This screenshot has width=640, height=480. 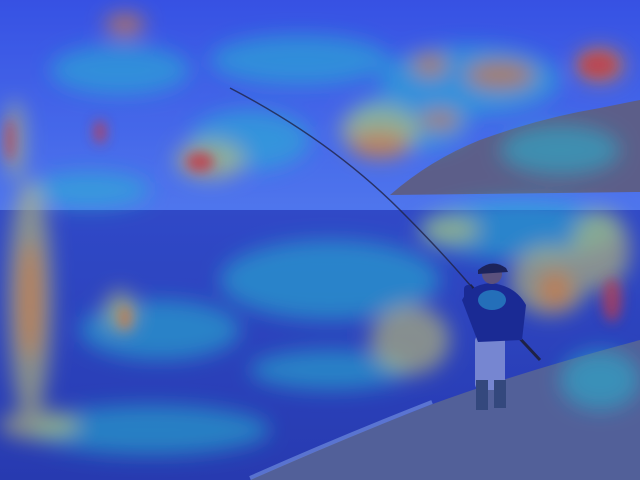 I want to click on jacket-highlight, so click(x=492, y=300).